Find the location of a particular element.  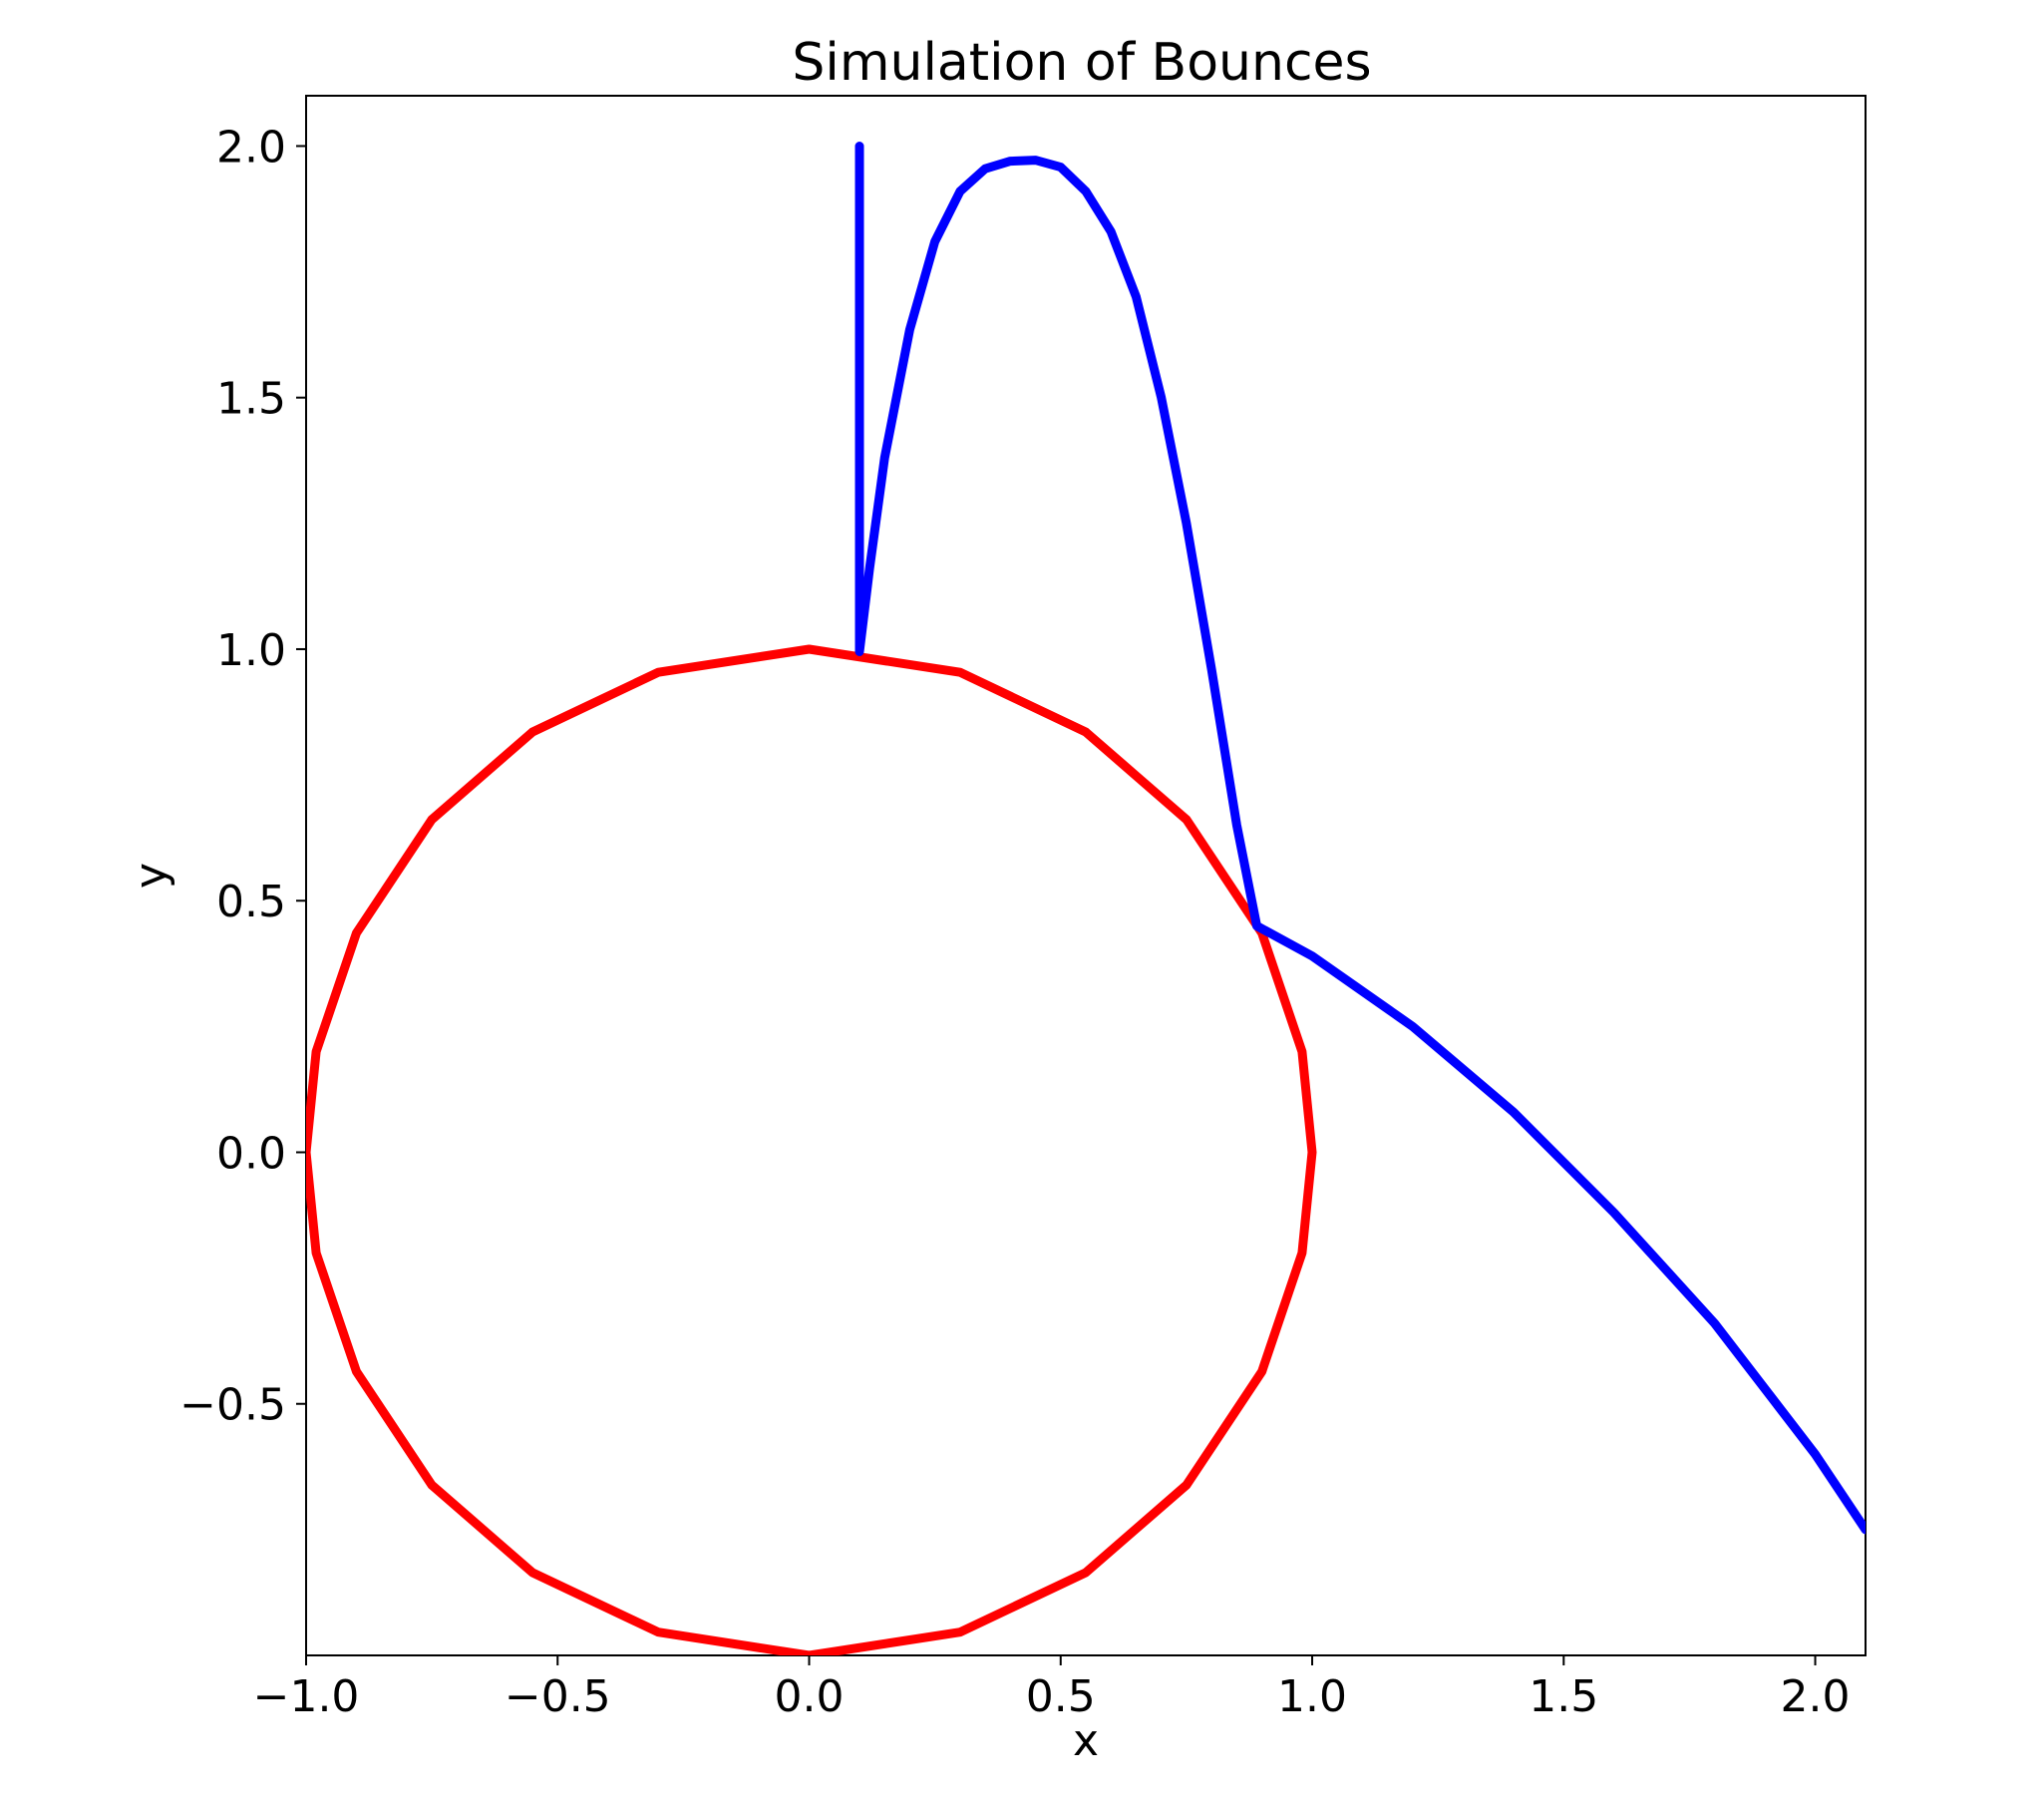

y-tick-label: 2.0 is located at coordinates (251, 147).